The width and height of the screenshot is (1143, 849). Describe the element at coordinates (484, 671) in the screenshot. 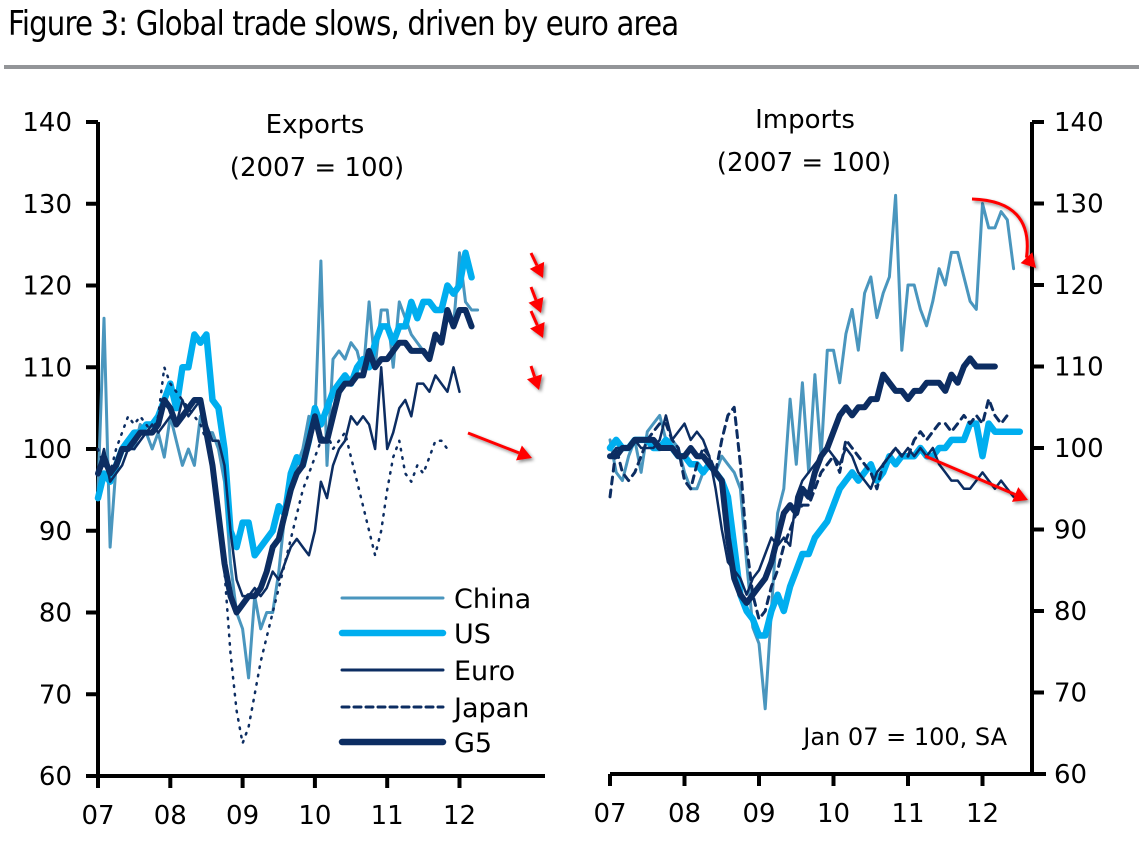

I see `legend-label: Euro` at that location.